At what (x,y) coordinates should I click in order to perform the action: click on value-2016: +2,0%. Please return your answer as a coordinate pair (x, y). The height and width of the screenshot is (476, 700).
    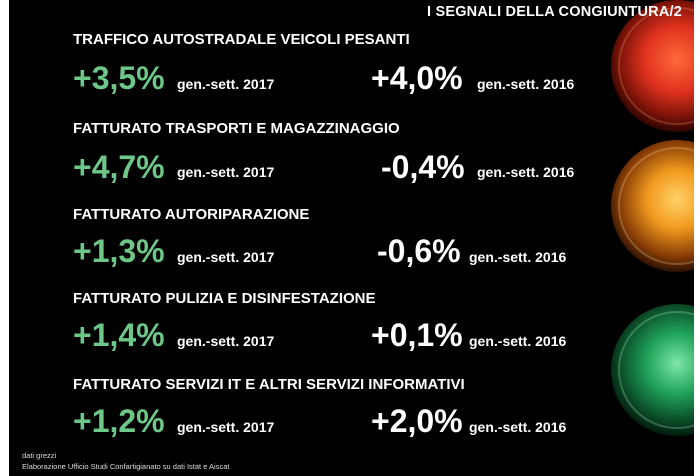
    Looking at the image, I should click on (417, 421).